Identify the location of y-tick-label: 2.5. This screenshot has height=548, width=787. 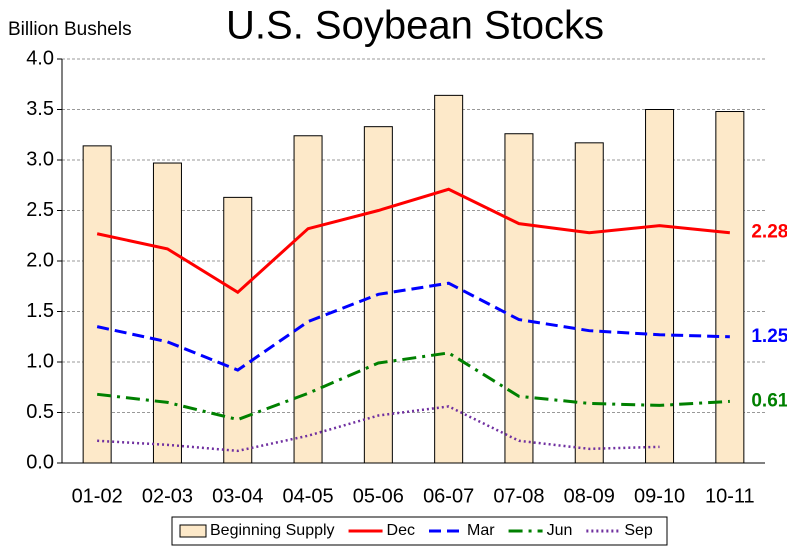
(40, 210).